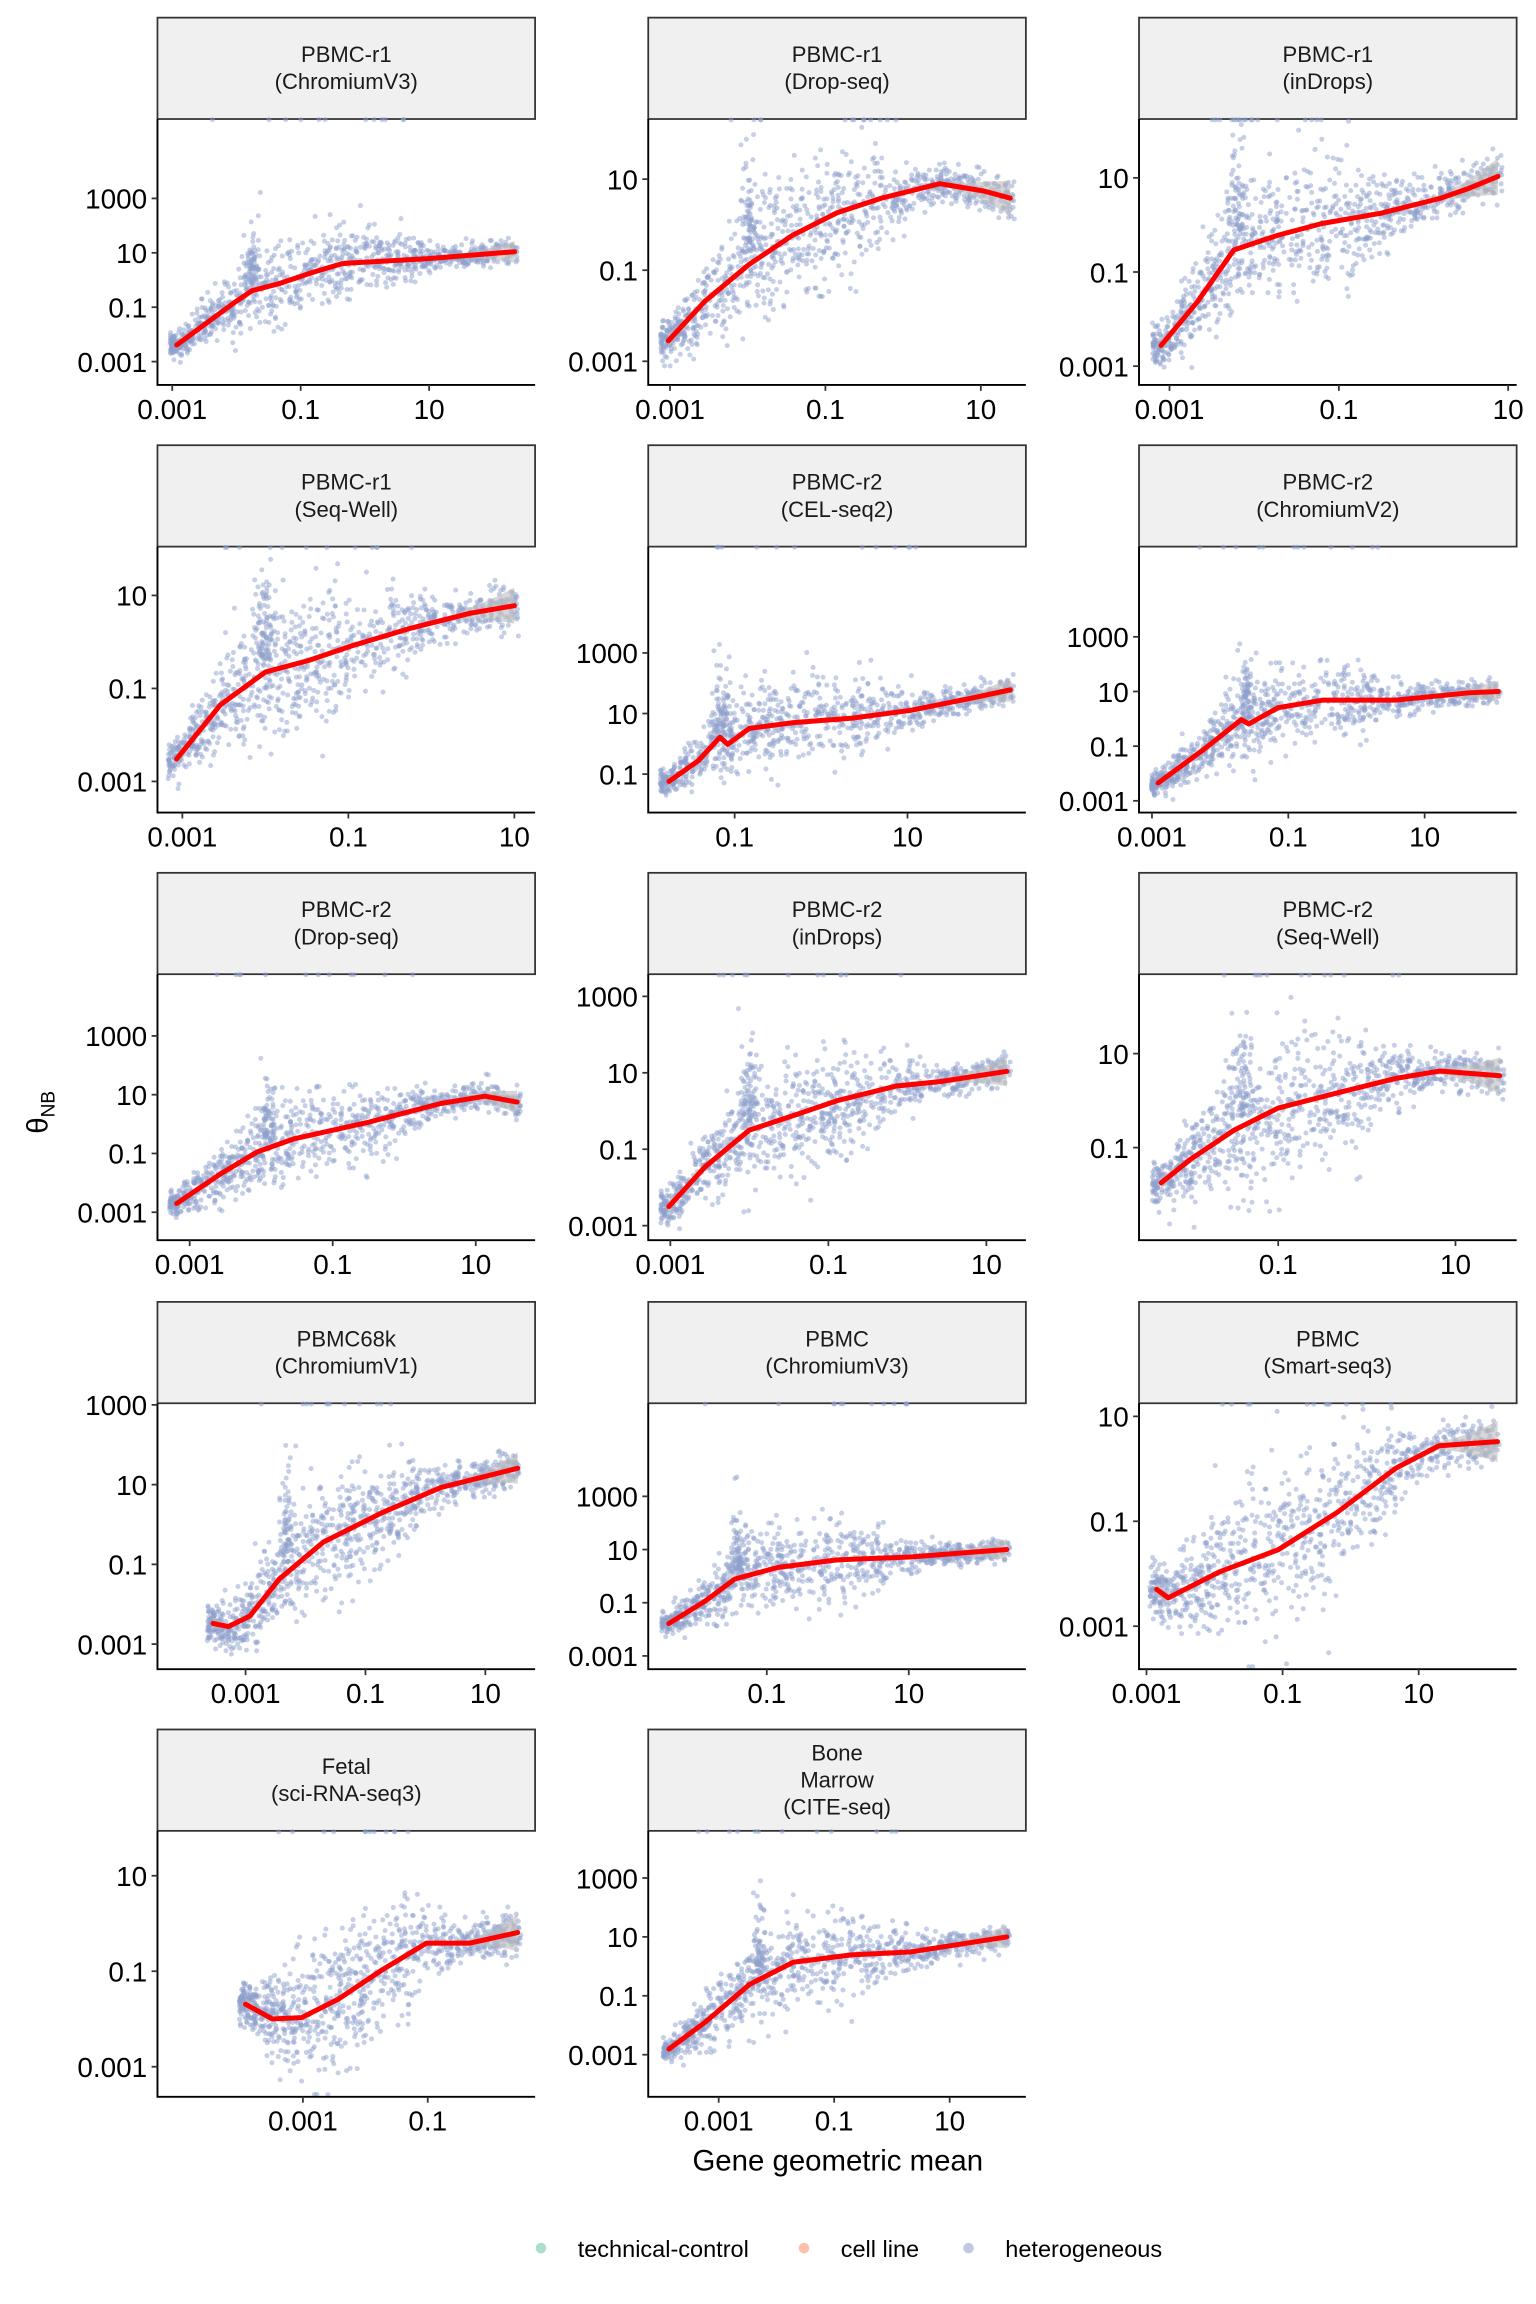  What do you see at coordinates (346, 509) in the screenshot?
I see `facet-strip-label: (Seq-Well)` at bounding box center [346, 509].